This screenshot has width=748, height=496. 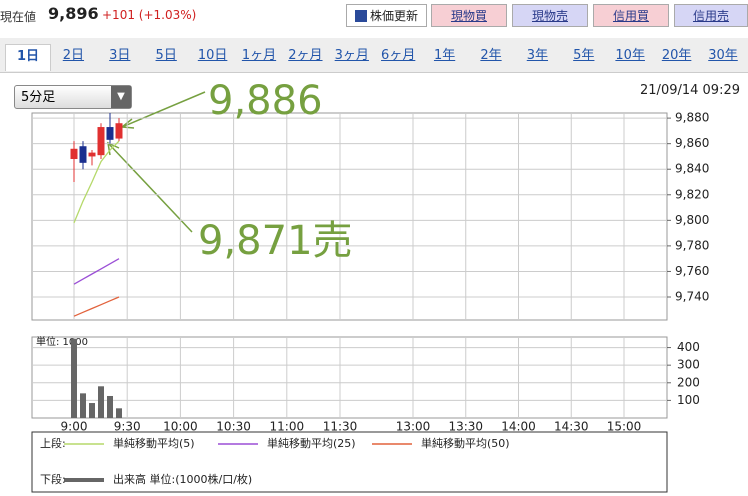 What do you see at coordinates (692, 143) in the screenshot?
I see `y-tick-label: 9,860` at bounding box center [692, 143].